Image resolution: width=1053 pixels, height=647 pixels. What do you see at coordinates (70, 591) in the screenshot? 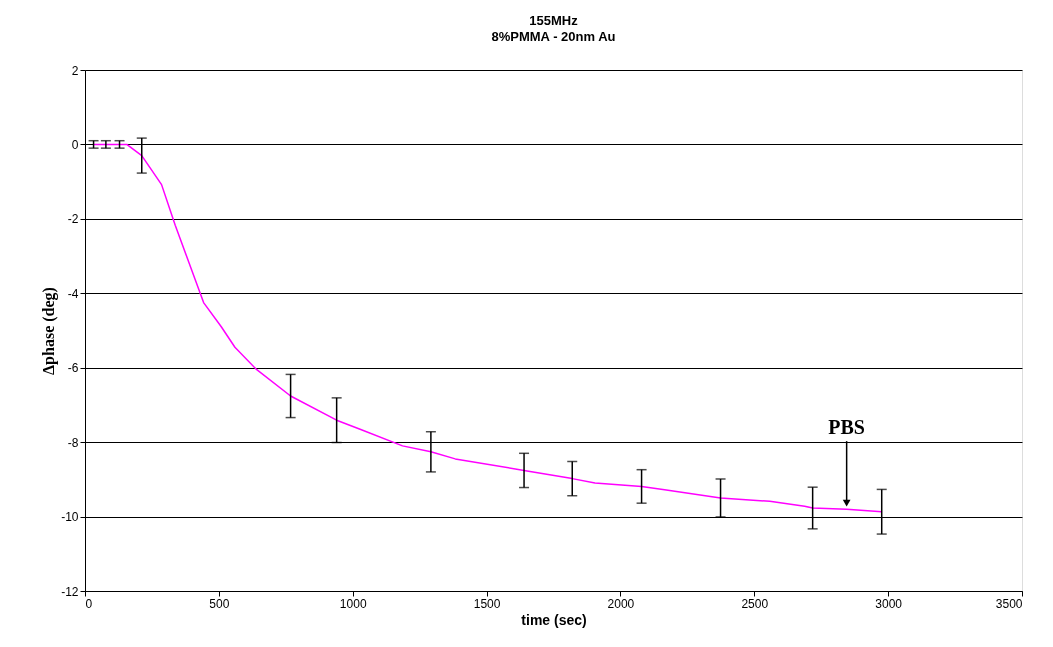
I see `y-tick-label: -12` at bounding box center [70, 591].